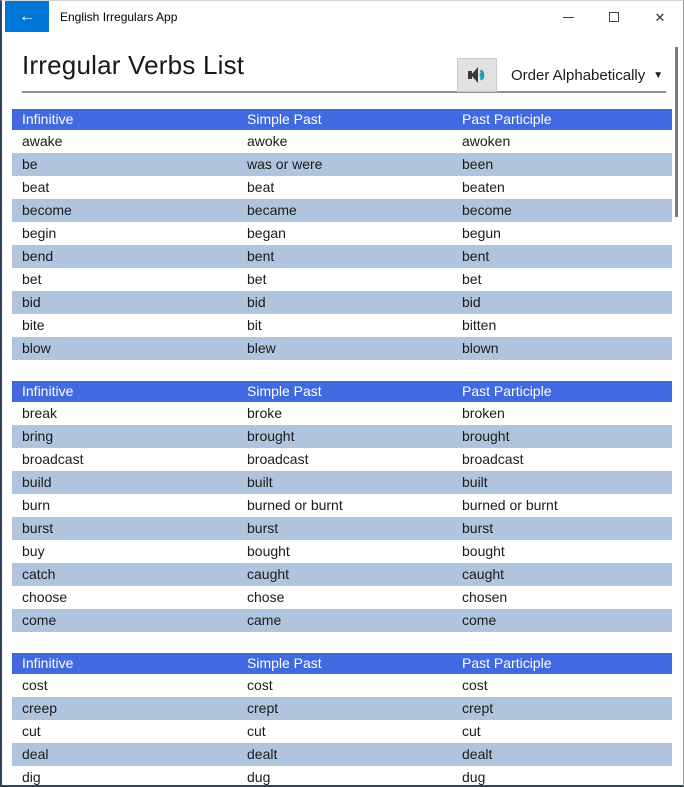 The height and width of the screenshot is (787, 684). What do you see at coordinates (483, 574) in the screenshot?
I see `verb-cell: caught` at bounding box center [483, 574].